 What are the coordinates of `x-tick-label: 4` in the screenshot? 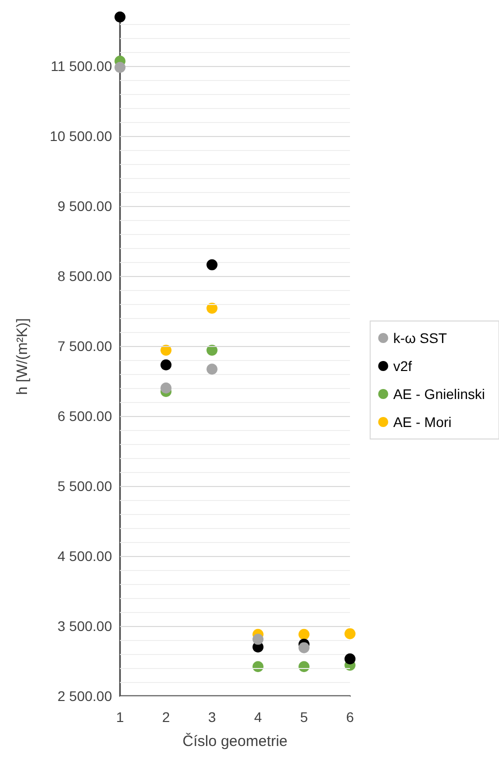 It's located at (258, 717).